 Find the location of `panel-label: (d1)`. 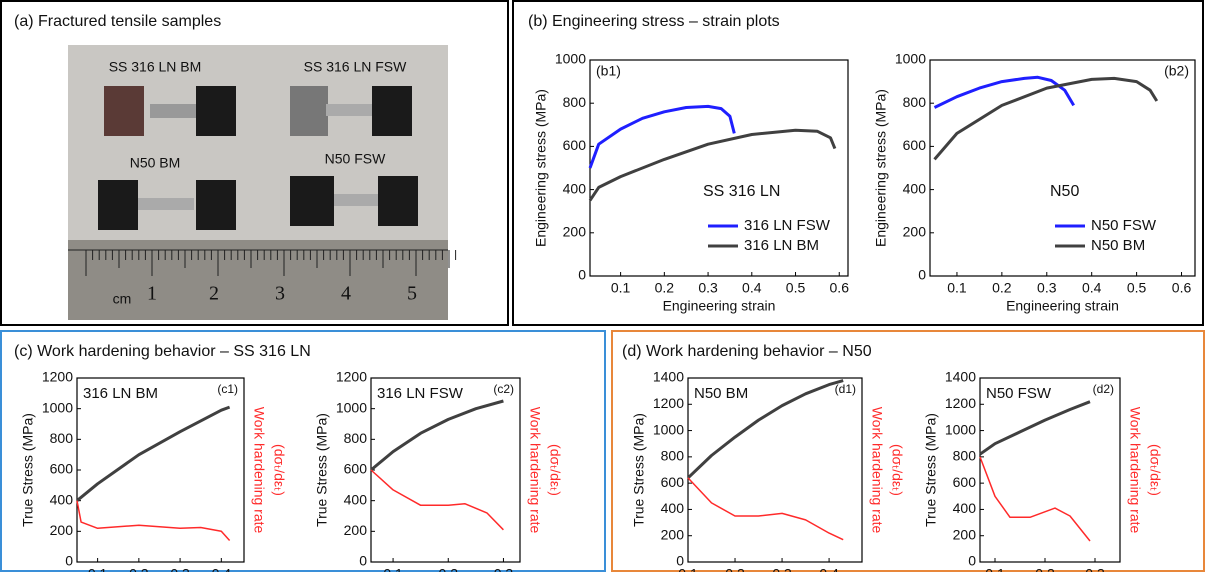

panel-label: (d1) is located at coordinates (845, 389).